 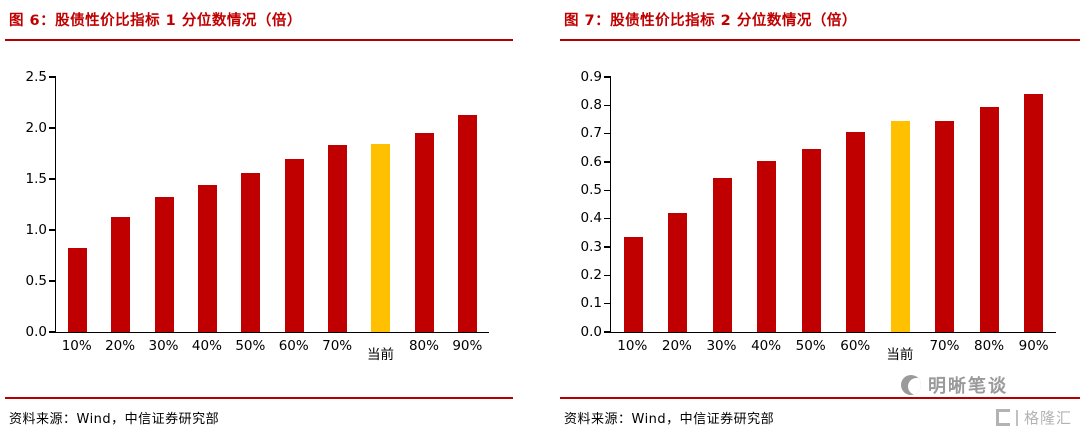 What do you see at coordinates (968, 386) in the screenshot?
I see `watermark-name: 明晰笔谈` at bounding box center [968, 386].